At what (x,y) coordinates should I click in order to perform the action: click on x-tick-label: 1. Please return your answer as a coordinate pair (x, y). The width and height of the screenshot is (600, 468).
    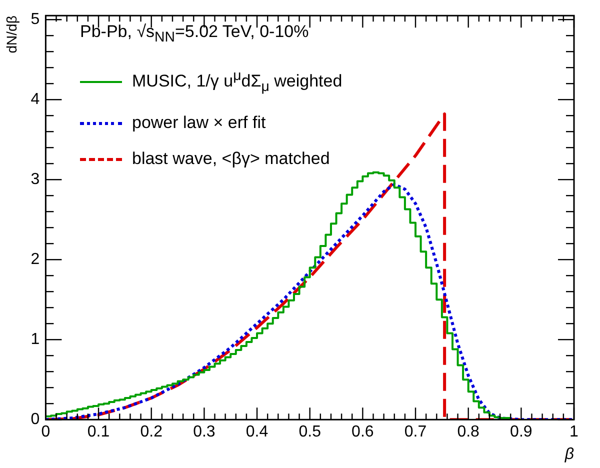
    Looking at the image, I should click on (574, 432).